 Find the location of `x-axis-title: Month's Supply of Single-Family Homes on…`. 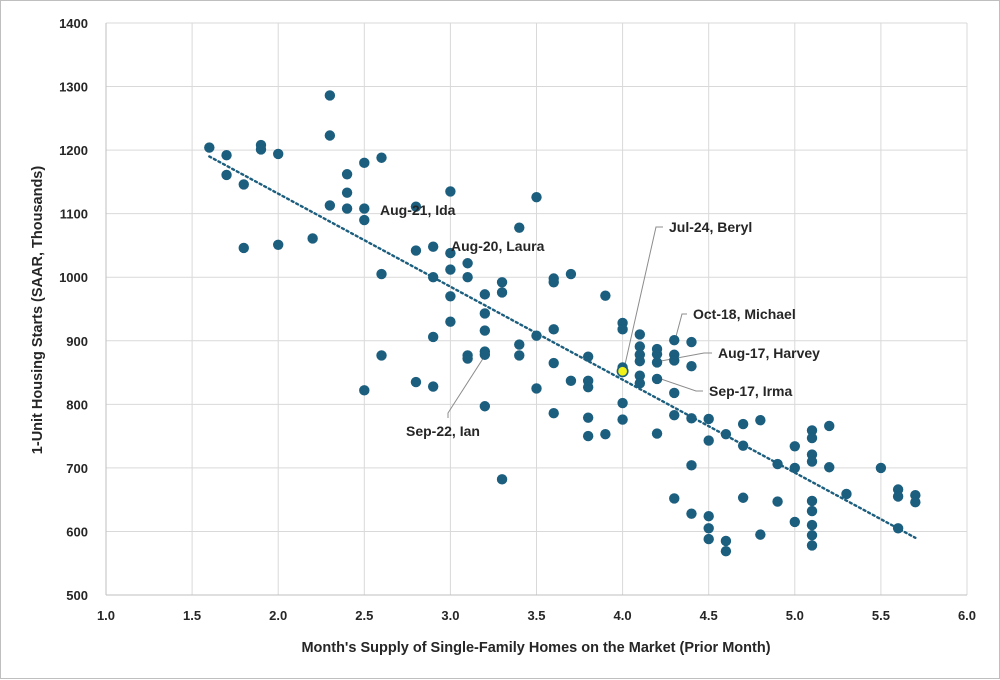

x-axis-title: Month's Supply of Single-Family Homes on… is located at coordinates (535, 648).